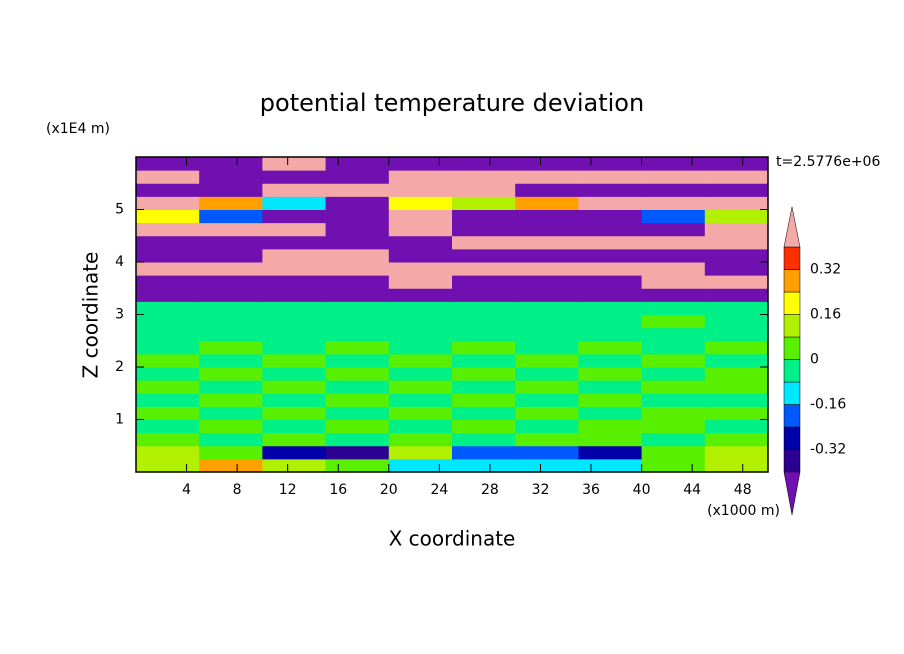 Image resolution: width=904 pixels, height=654 pixels. What do you see at coordinates (288, 490) in the screenshot?
I see `x-tick-label: 12` at bounding box center [288, 490].